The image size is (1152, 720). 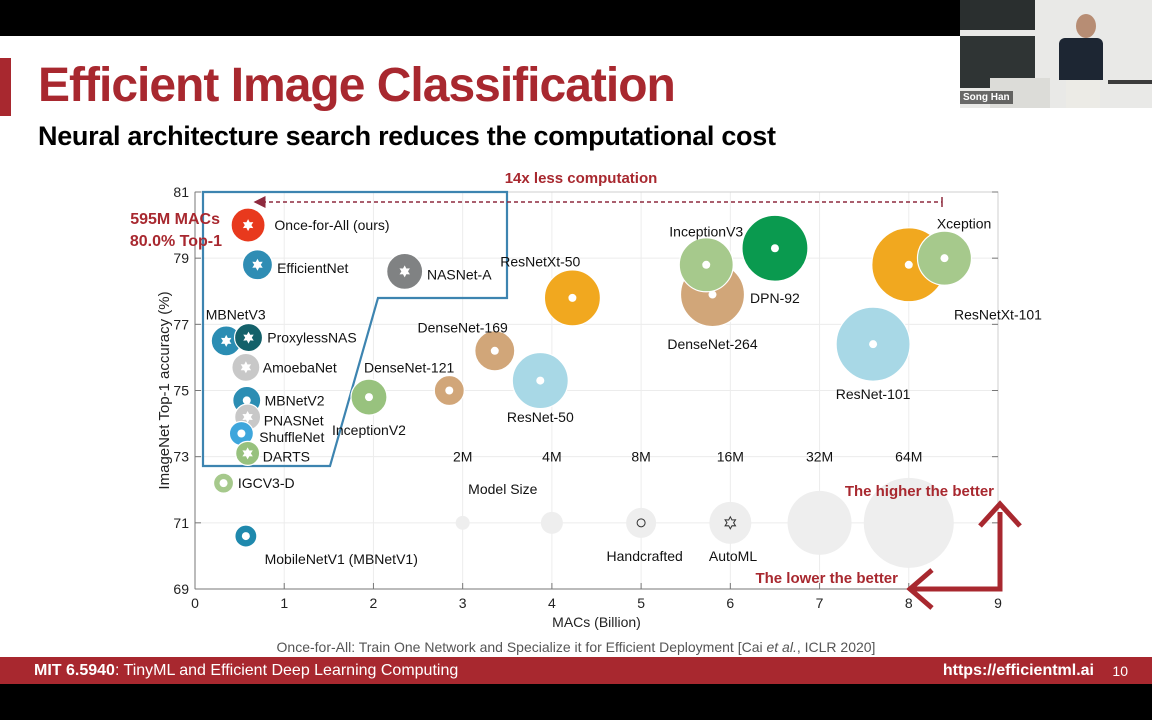 I want to click on bubble-label: Once-for-All (ours), so click(x=331, y=225).